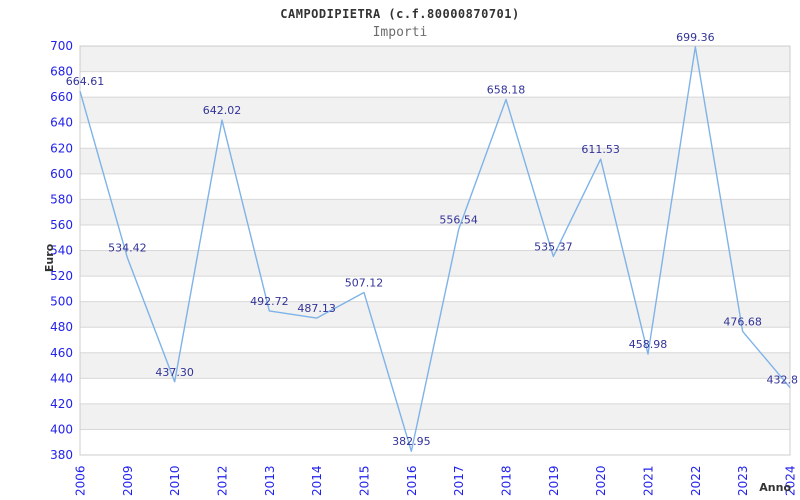  Describe the element at coordinates (783, 380) in the screenshot. I see `data-point-label: 432.8` at that location.